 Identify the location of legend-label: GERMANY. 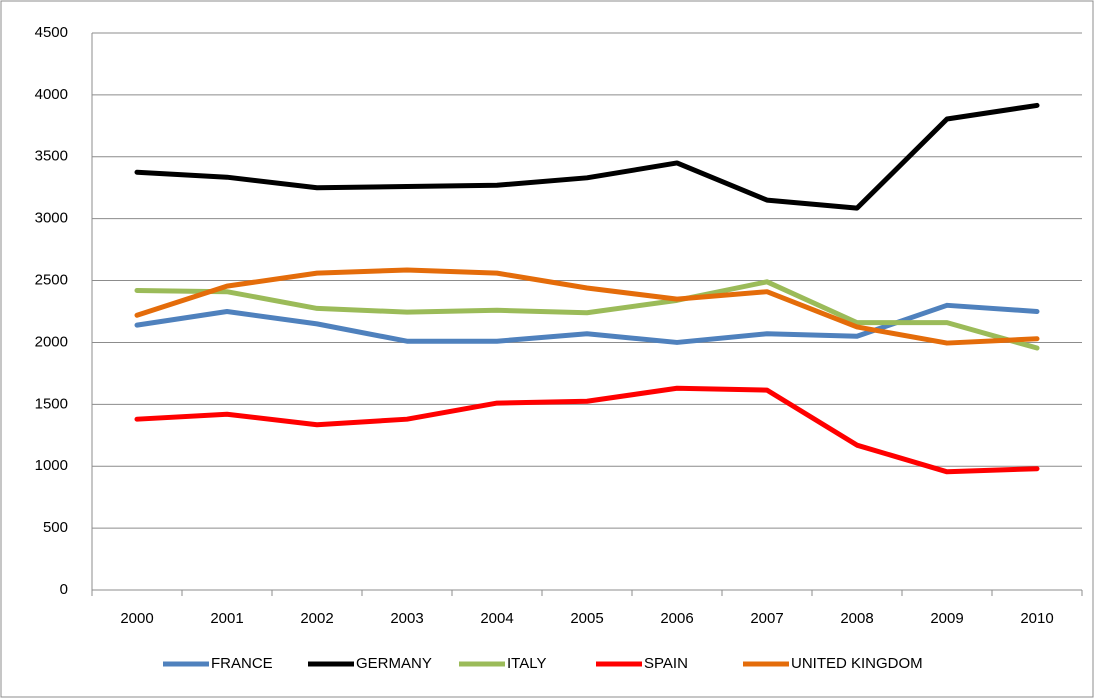
(394, 663).